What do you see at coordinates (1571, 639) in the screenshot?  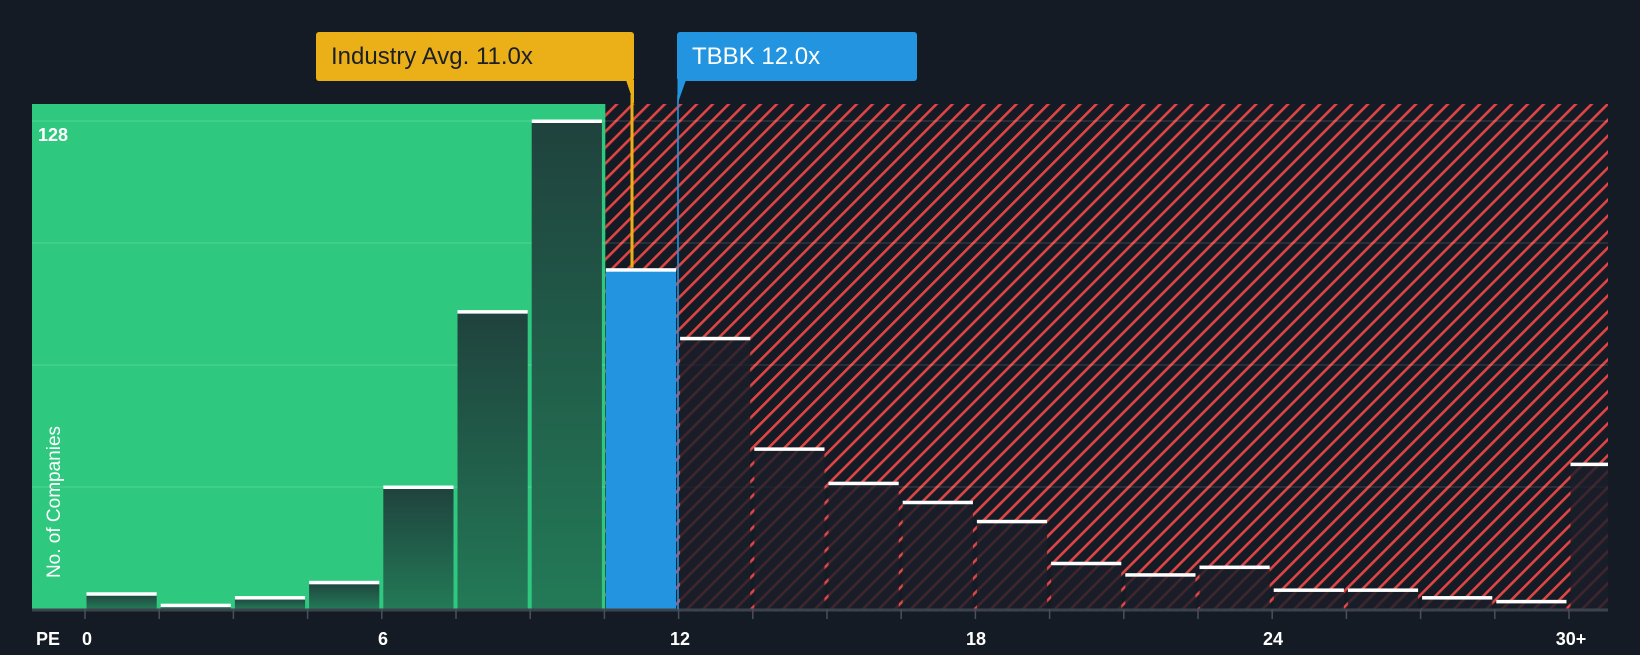 I see `x-tick-label: 30+` at bounding box center [1571, 639].